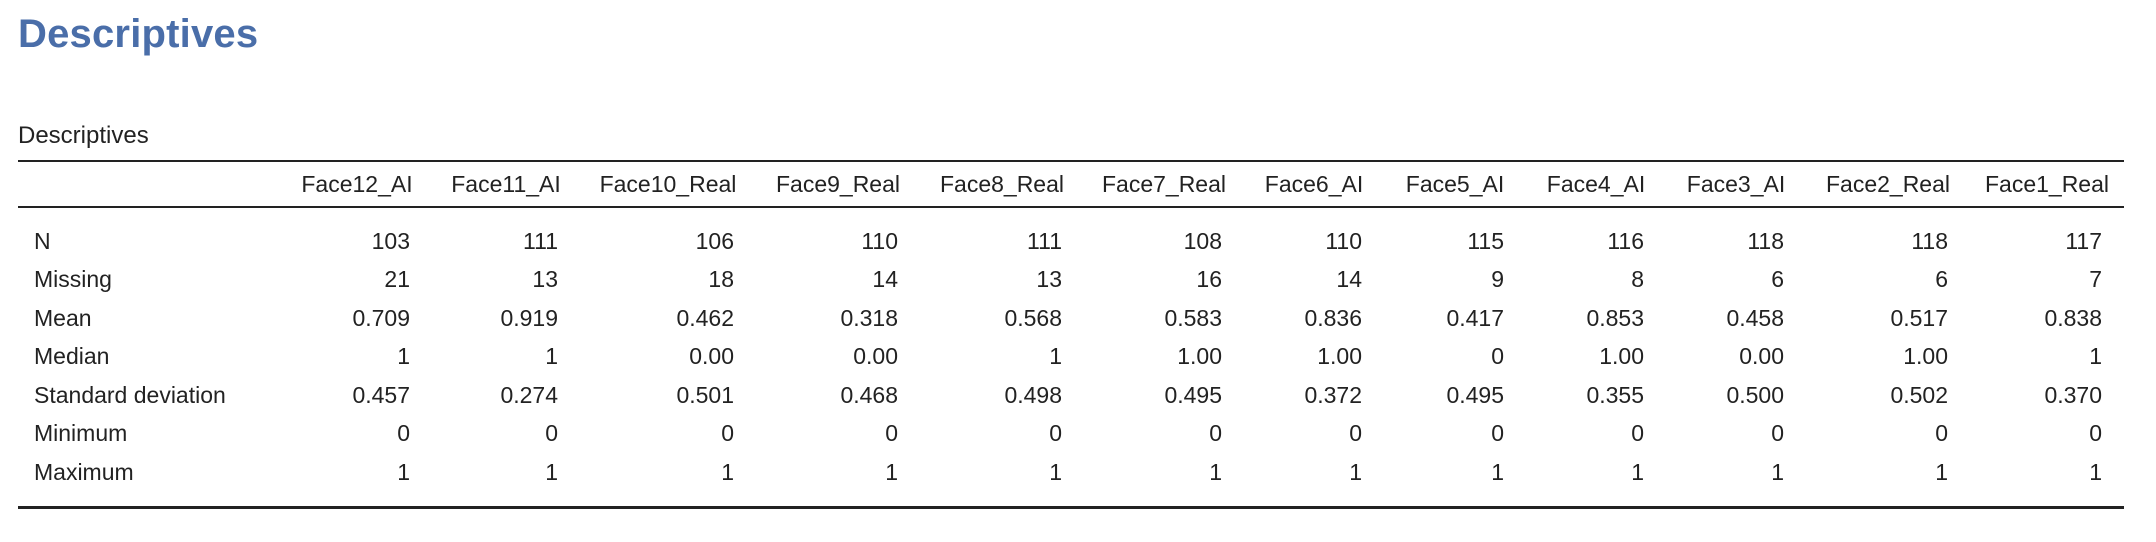 The width and height of the screenshot is (2156, 542). I want to click on column-header: Face3_AI, so click(1736, 183).